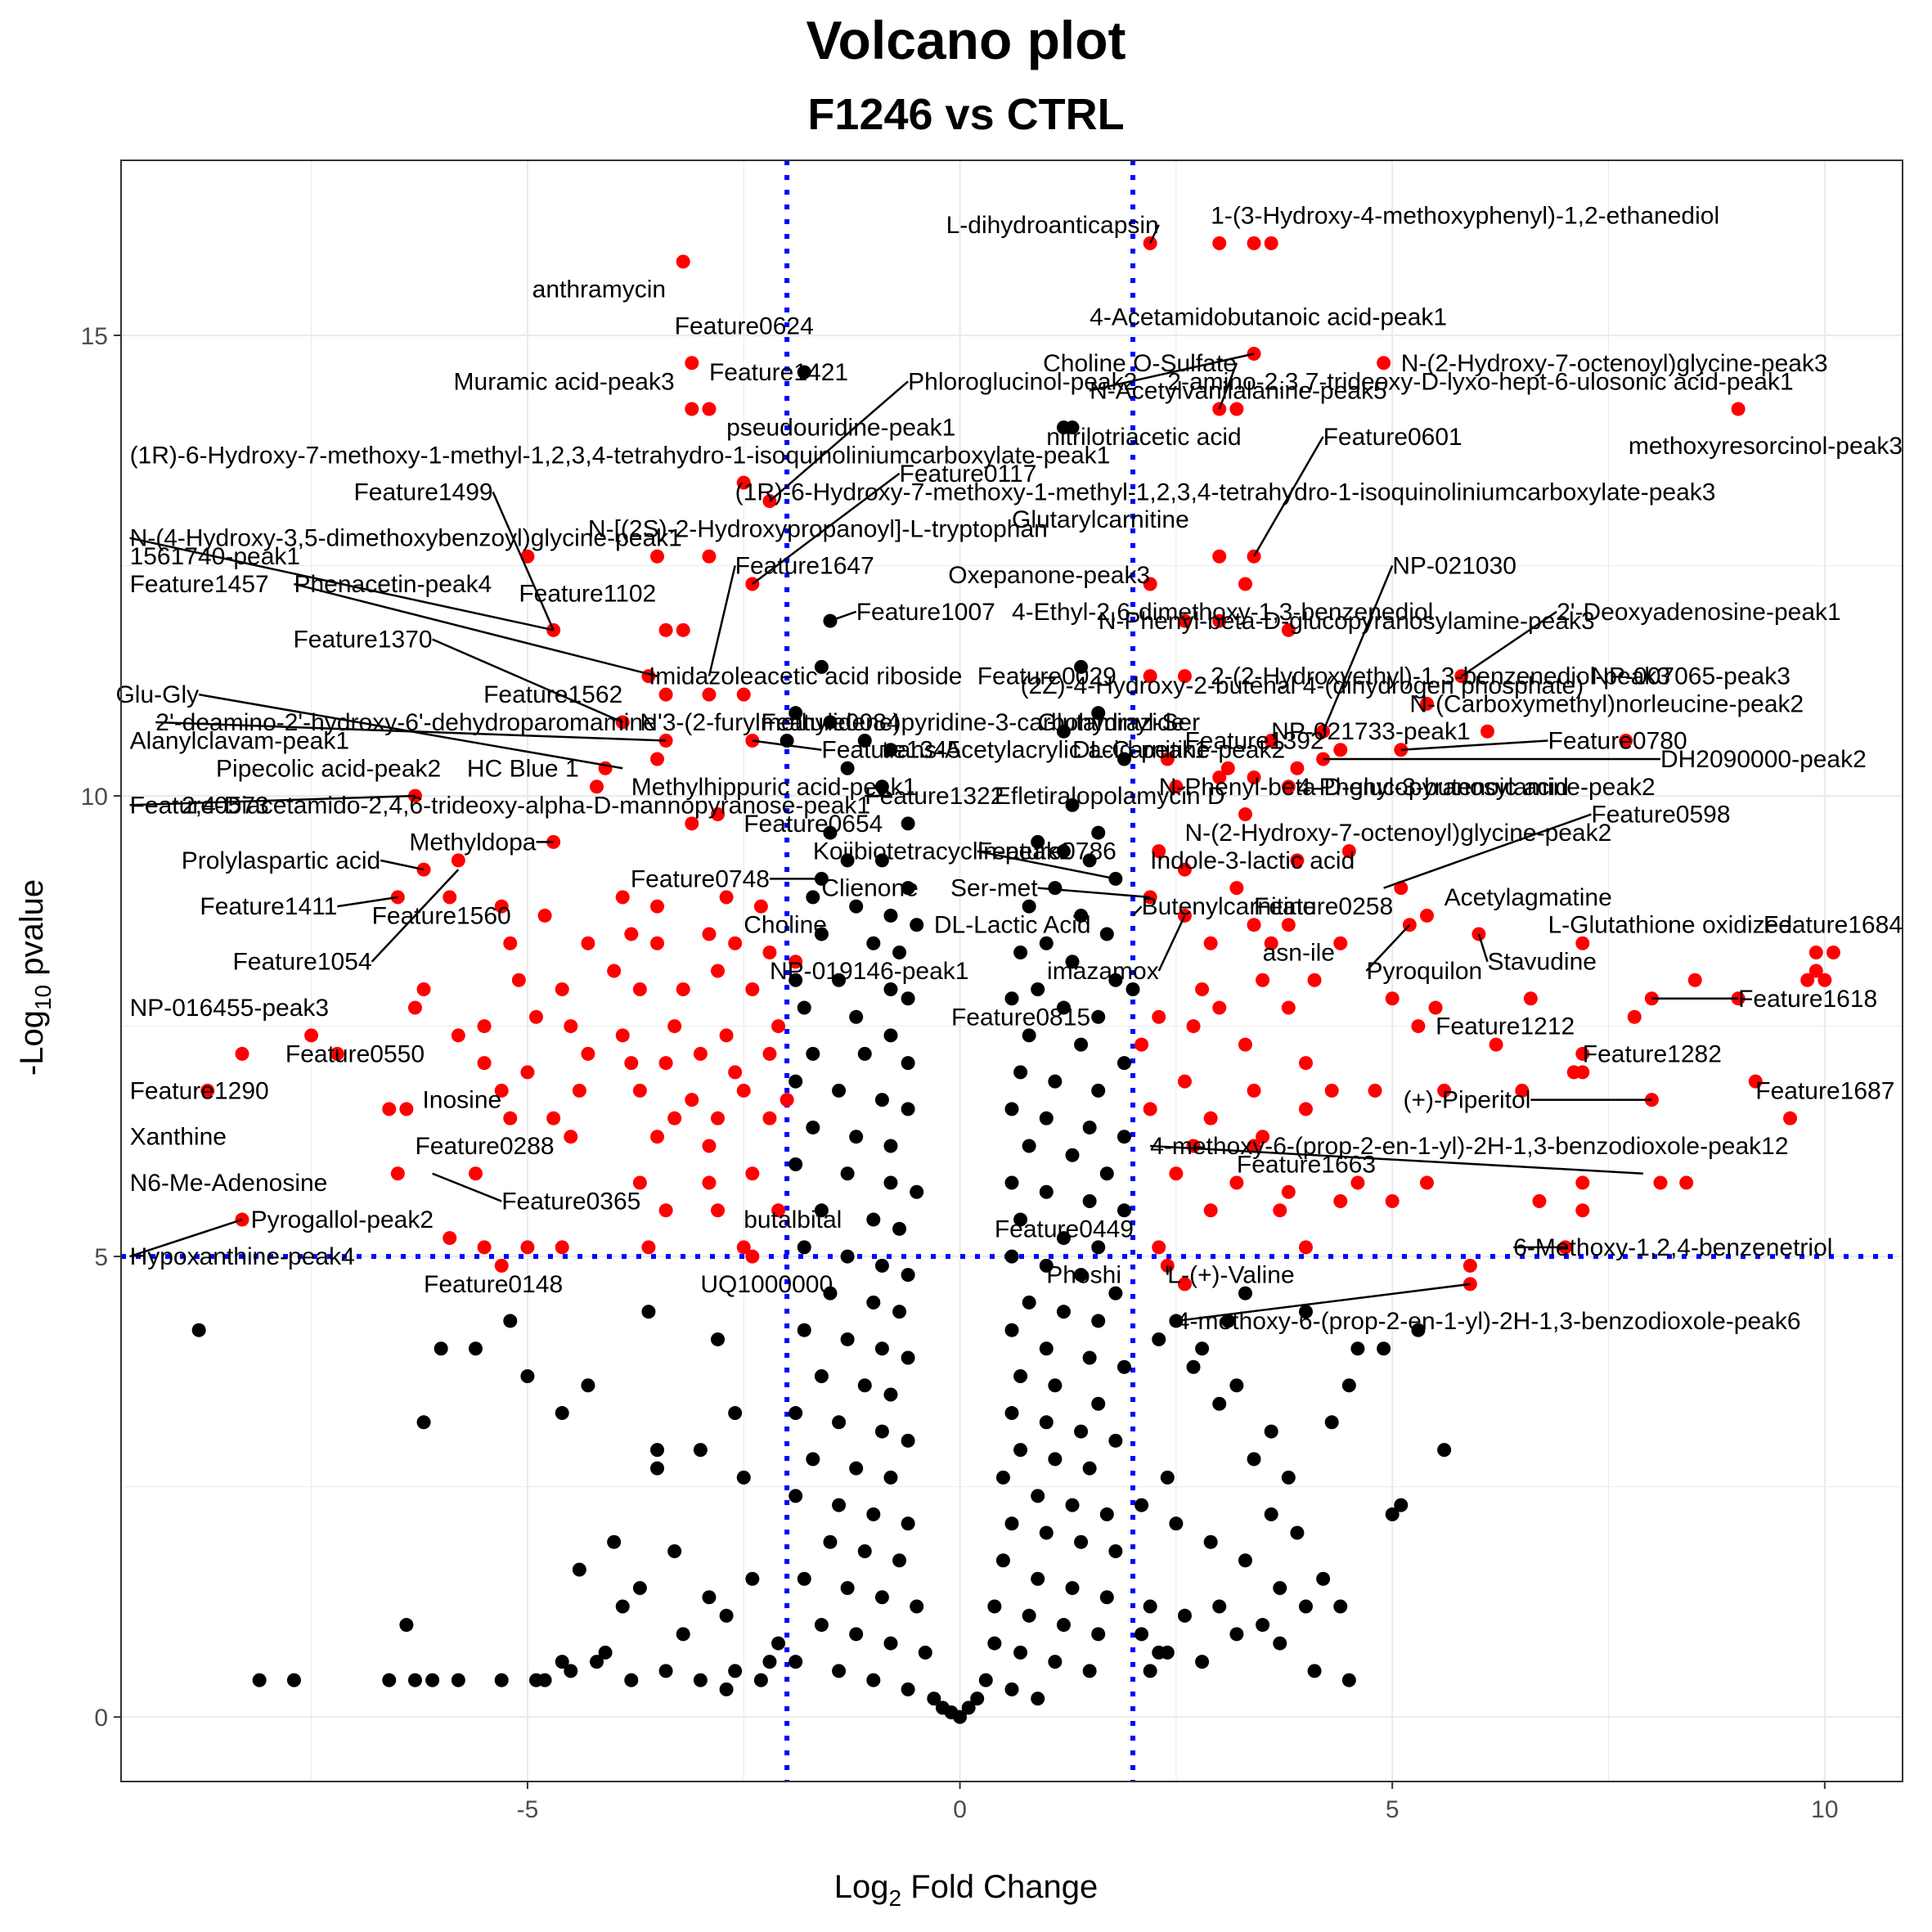 The image size is (1932, 1932). I want to click on point-label: Feature0258, so click(1324, 907).